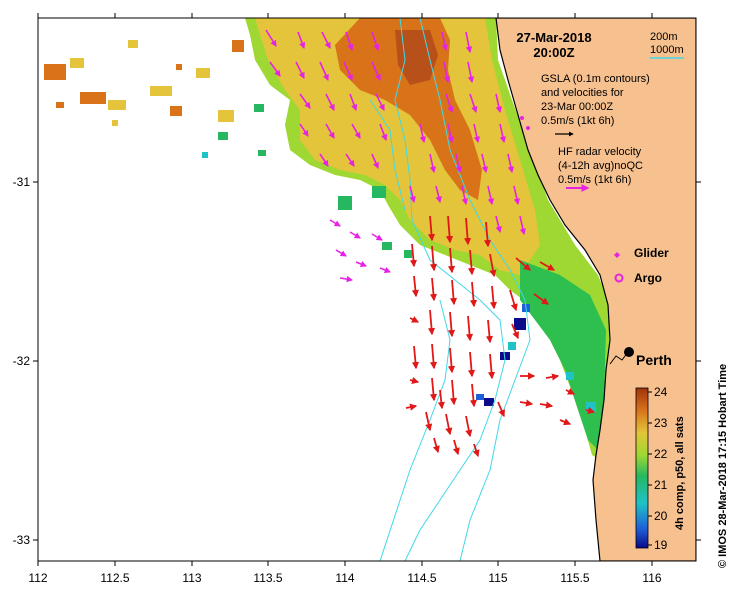 This screenshot has width=739, height=592. What do you see at coordinates (661, 392) in the screenshot?
I see `colorbar-tick-label: 24` at bounding box center [661, 392].